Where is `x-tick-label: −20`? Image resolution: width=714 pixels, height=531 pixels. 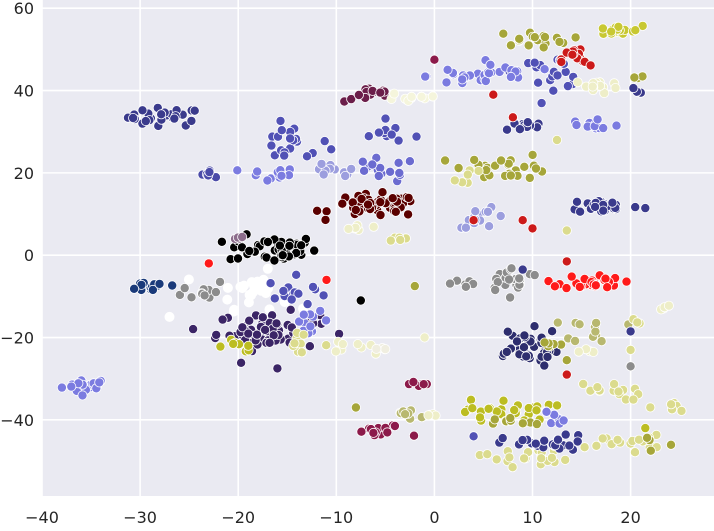
x-tick-label: −20 is located at coordinates (238, 517).